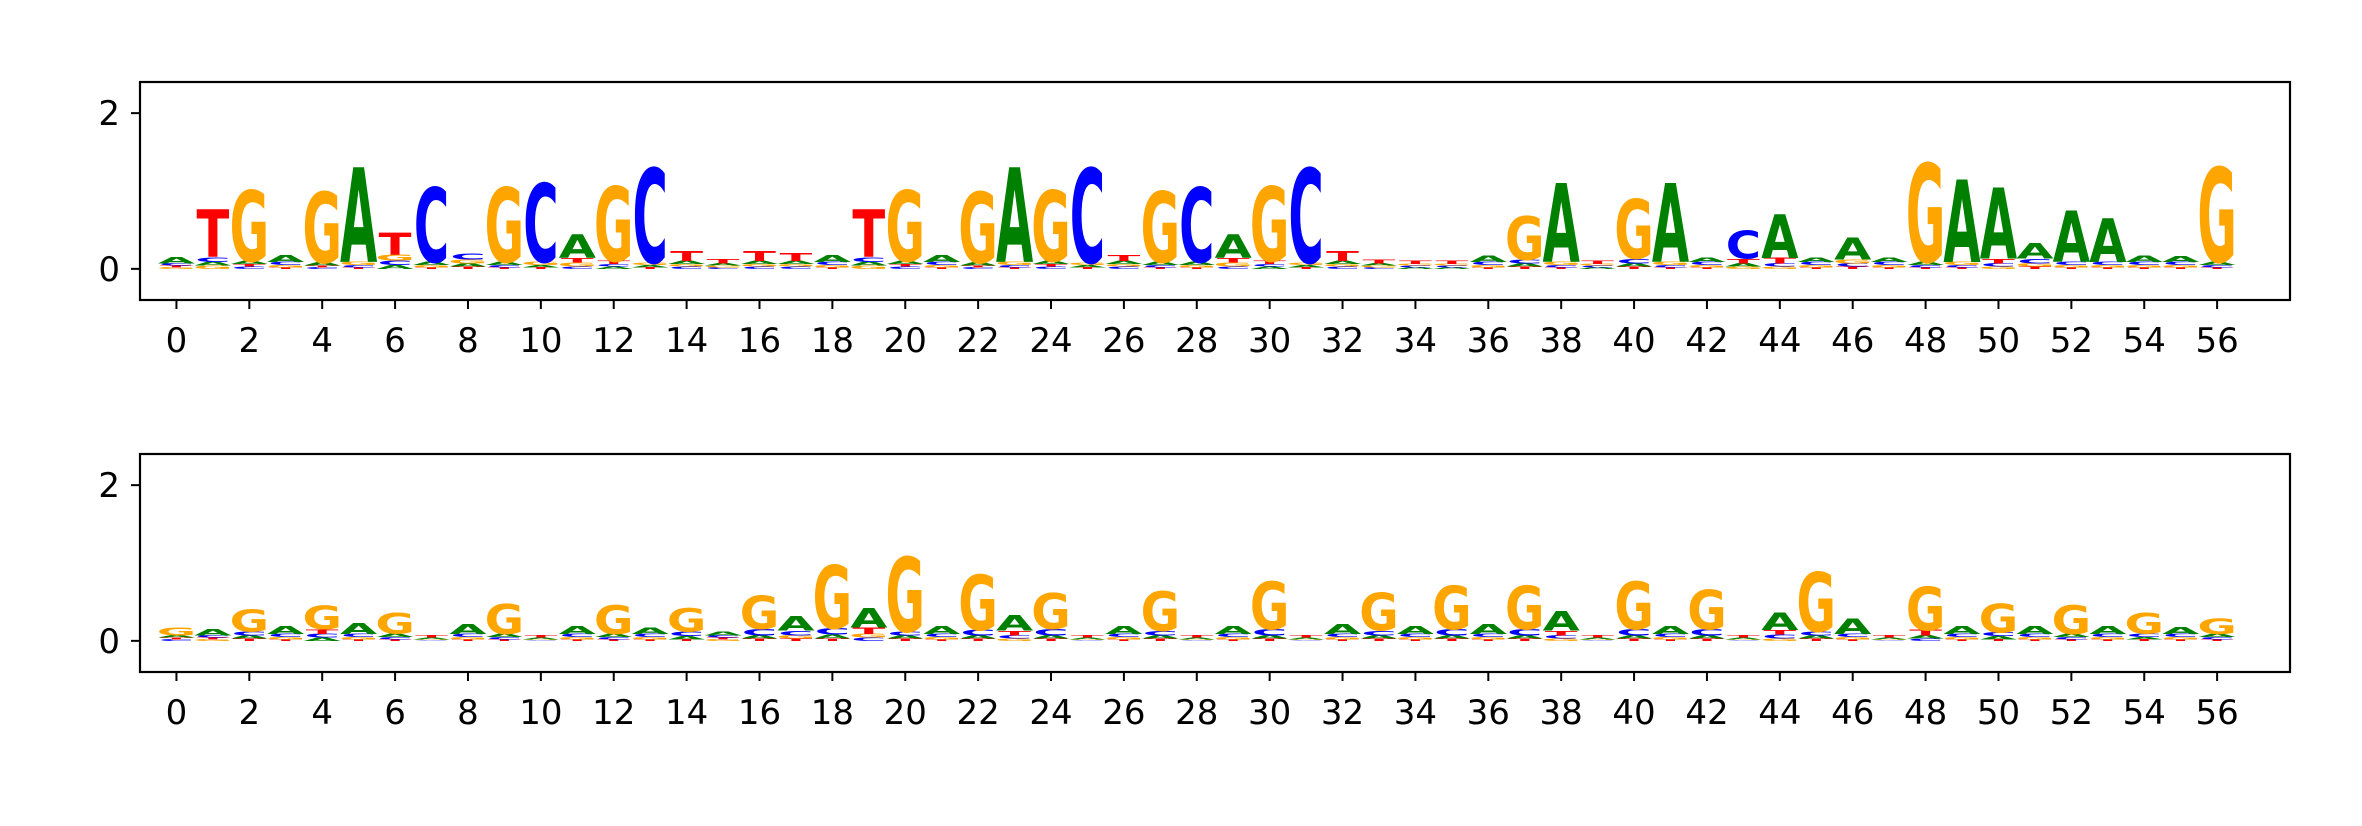 This screenshot has width=2362, height=826. I want to click on x-tick-label: 34, so click(1415, 713).